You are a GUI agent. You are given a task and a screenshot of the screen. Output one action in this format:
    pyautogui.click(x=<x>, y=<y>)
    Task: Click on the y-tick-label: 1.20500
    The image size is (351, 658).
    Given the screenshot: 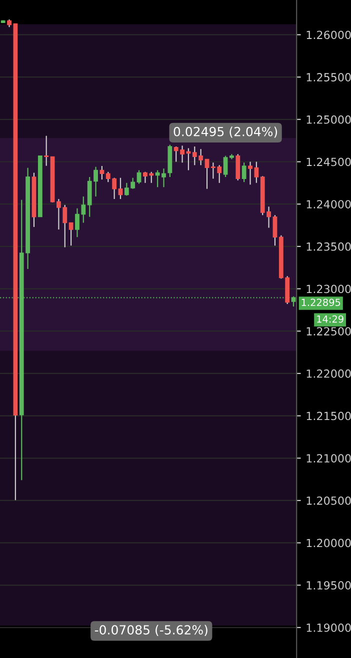 What is the action you would take?
    pyautogui.click(x=328, y=500)
    